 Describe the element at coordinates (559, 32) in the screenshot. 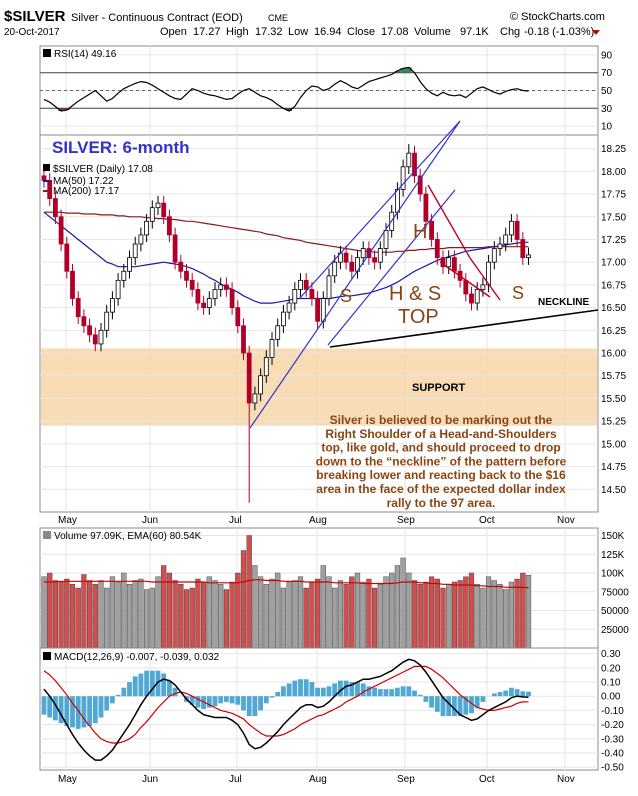

I see `chg-value: -0.18 (-1.03%)` at that location.